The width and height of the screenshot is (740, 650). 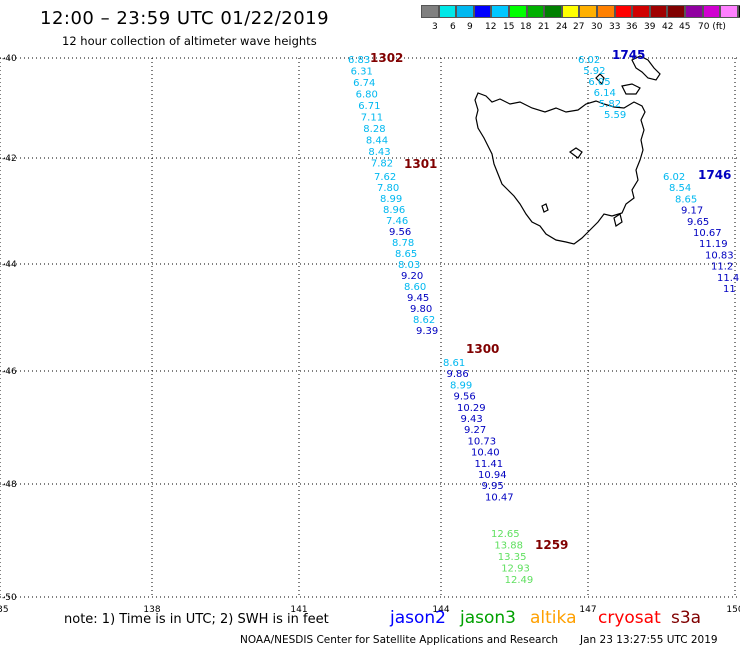 I want to click on wave-height-value: 9.86, so click(x=458, y=374).